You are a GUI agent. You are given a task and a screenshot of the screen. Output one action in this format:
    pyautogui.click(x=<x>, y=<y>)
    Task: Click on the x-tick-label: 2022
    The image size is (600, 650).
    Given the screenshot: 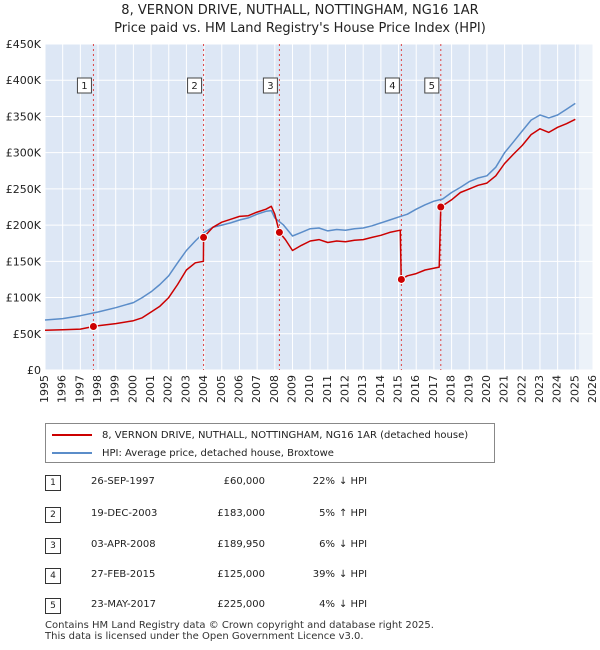 What is the action you would take?
    pyautogui.click(x=521, y=389)
    